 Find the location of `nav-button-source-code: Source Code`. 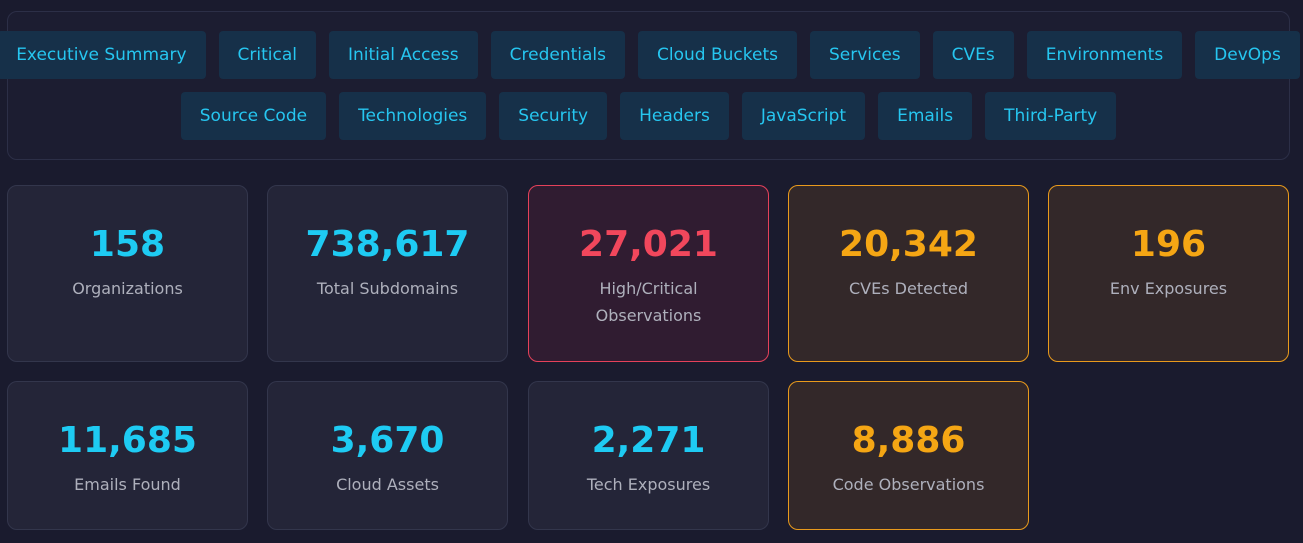

nav-button-source-code: Source Code is located at coordinates (253, 116).